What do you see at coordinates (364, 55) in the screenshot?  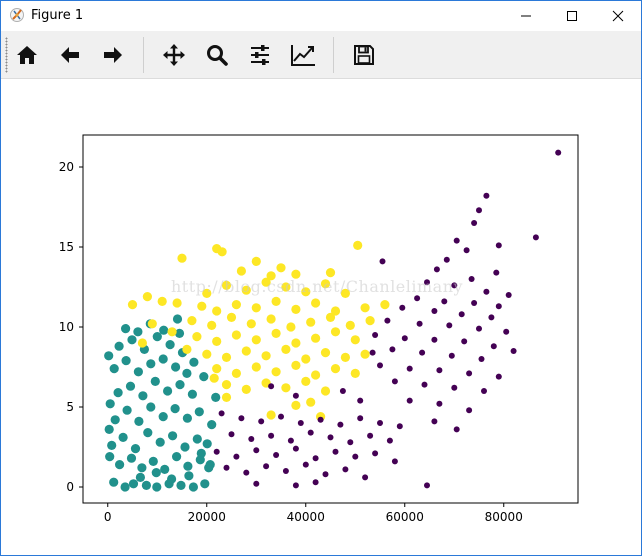 I see `save-button` at bounding box center [364, 55].